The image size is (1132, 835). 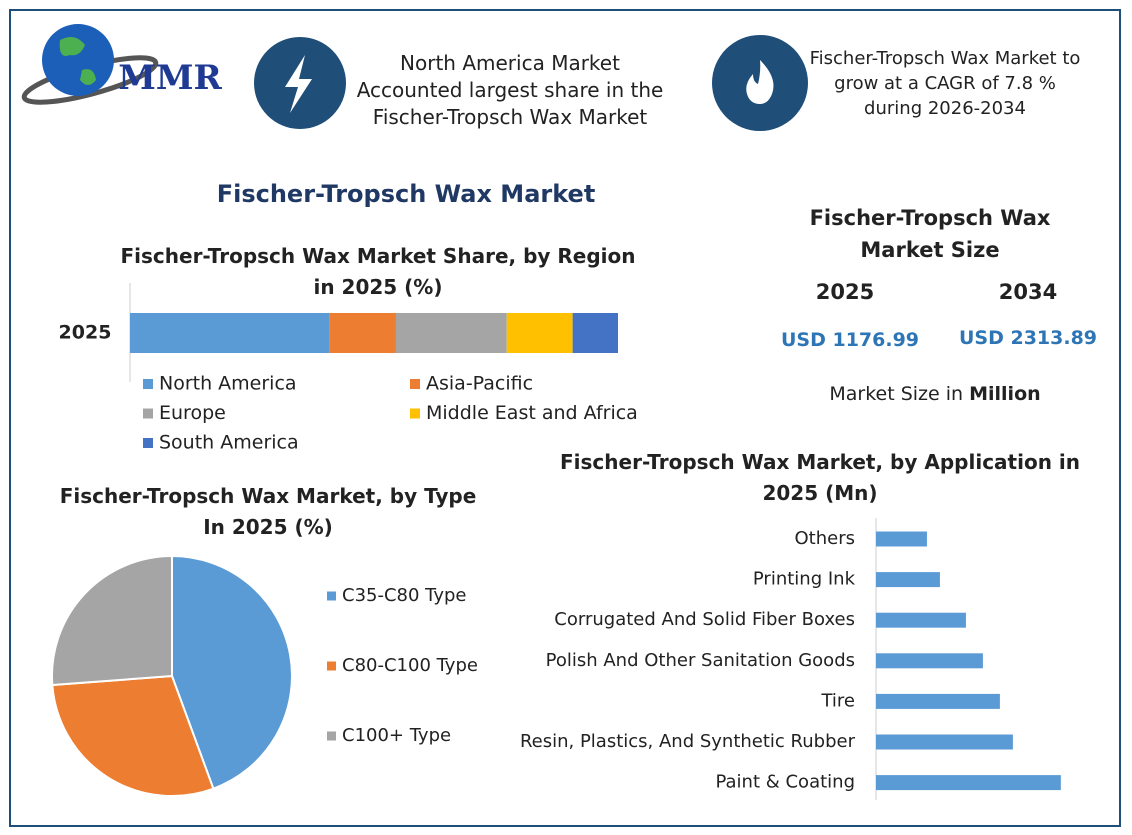 What do you see at coordinates (700, 660) in the screenshot?
I see `category-label: Polish And Other Sanitation Goods` at bounding box center [700, 660].